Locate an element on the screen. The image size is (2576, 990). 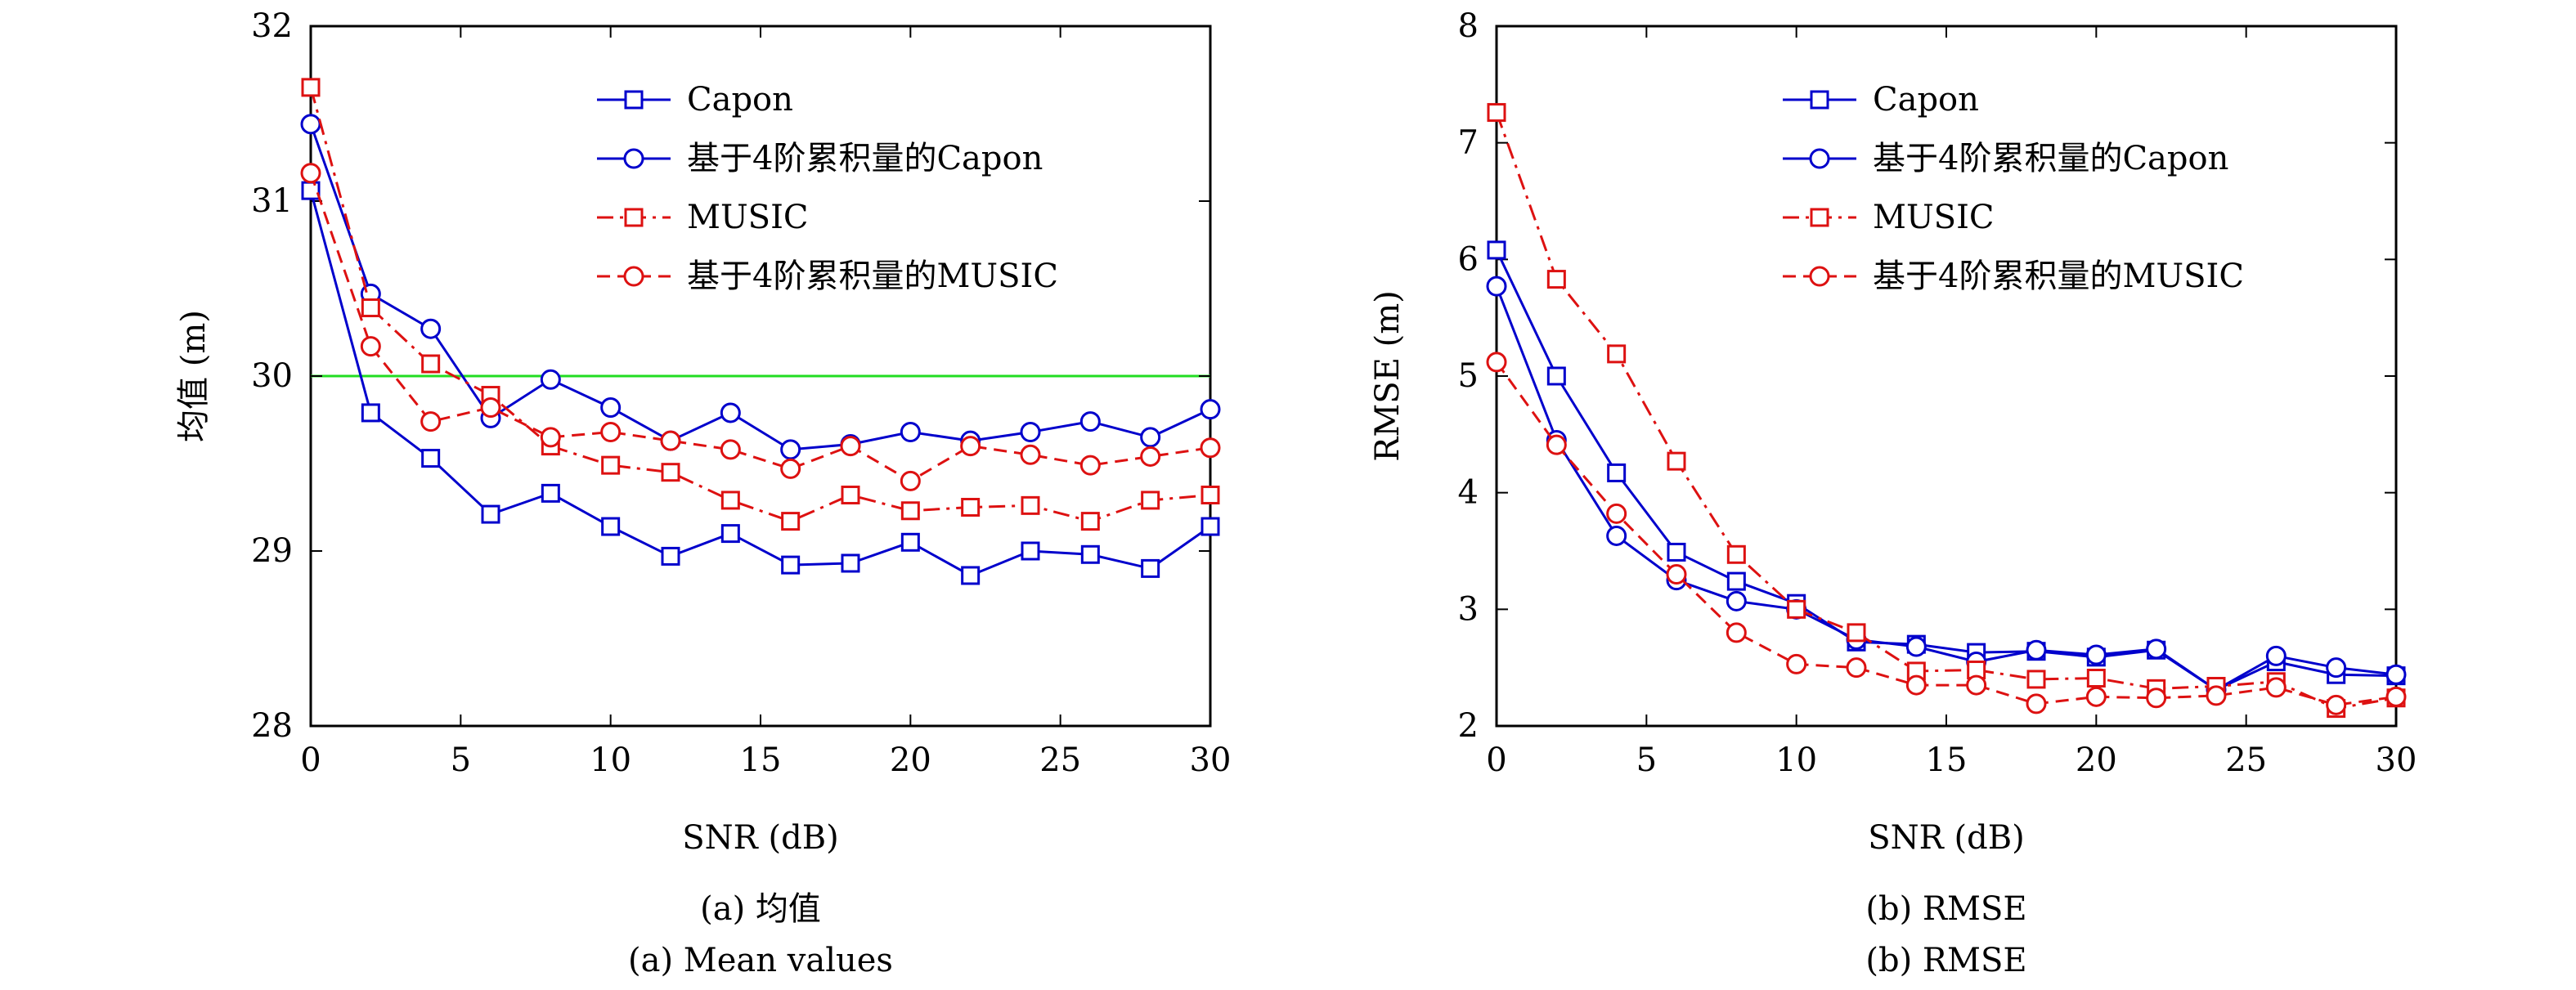
legend-label: MUSIC is located at coordinates (1934, 218).